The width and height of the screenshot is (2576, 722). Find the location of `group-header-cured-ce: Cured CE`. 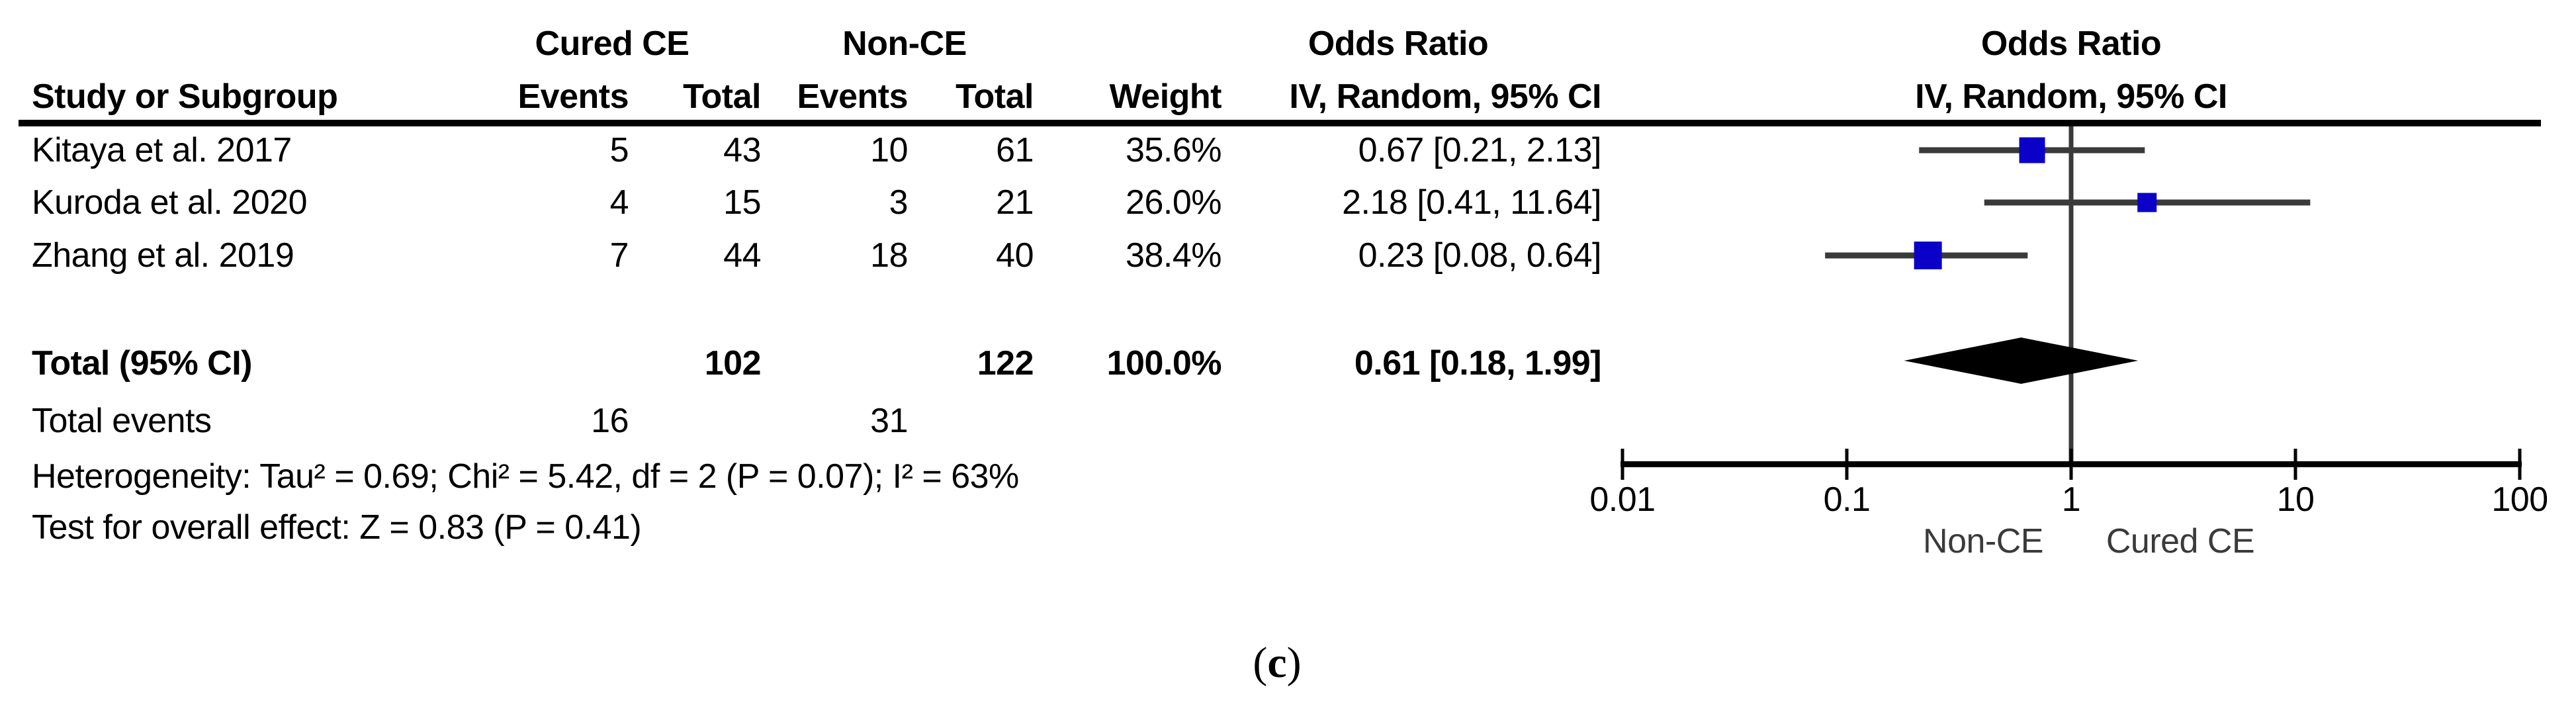

group-header-cured-ce: Cured CE is located at coordinates (612, 43).